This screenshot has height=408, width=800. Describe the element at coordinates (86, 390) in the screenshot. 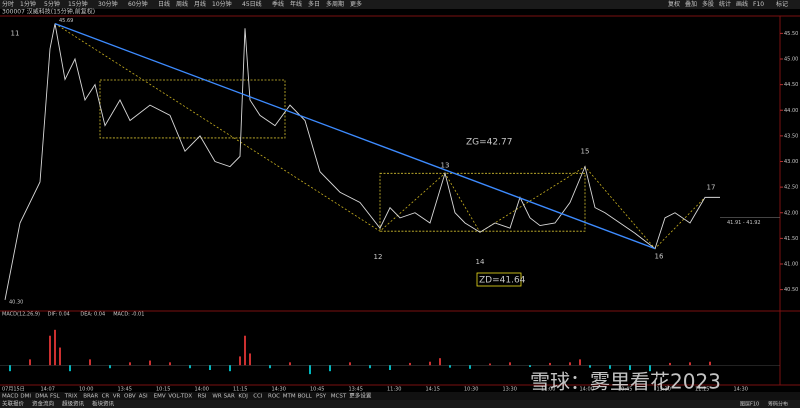

I see `time-label: 10:00` at that location.